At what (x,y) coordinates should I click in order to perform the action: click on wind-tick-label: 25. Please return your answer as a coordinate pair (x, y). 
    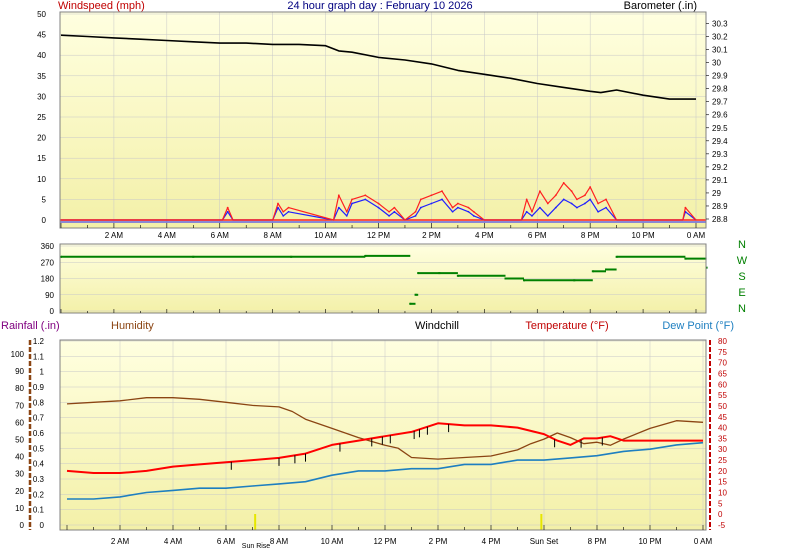
    Looking at the image, I should click on (41, 117).